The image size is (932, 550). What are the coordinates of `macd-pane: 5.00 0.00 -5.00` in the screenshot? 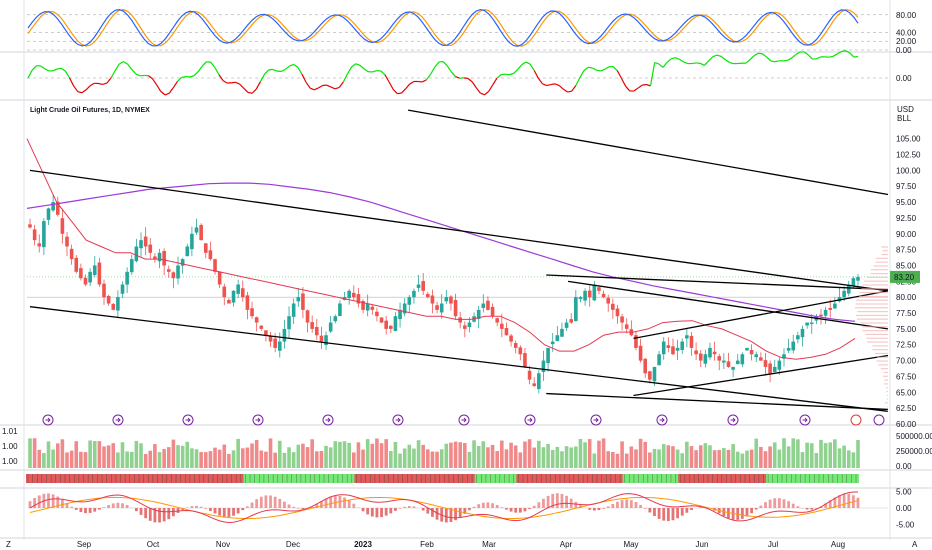 It's located at (471, 509).